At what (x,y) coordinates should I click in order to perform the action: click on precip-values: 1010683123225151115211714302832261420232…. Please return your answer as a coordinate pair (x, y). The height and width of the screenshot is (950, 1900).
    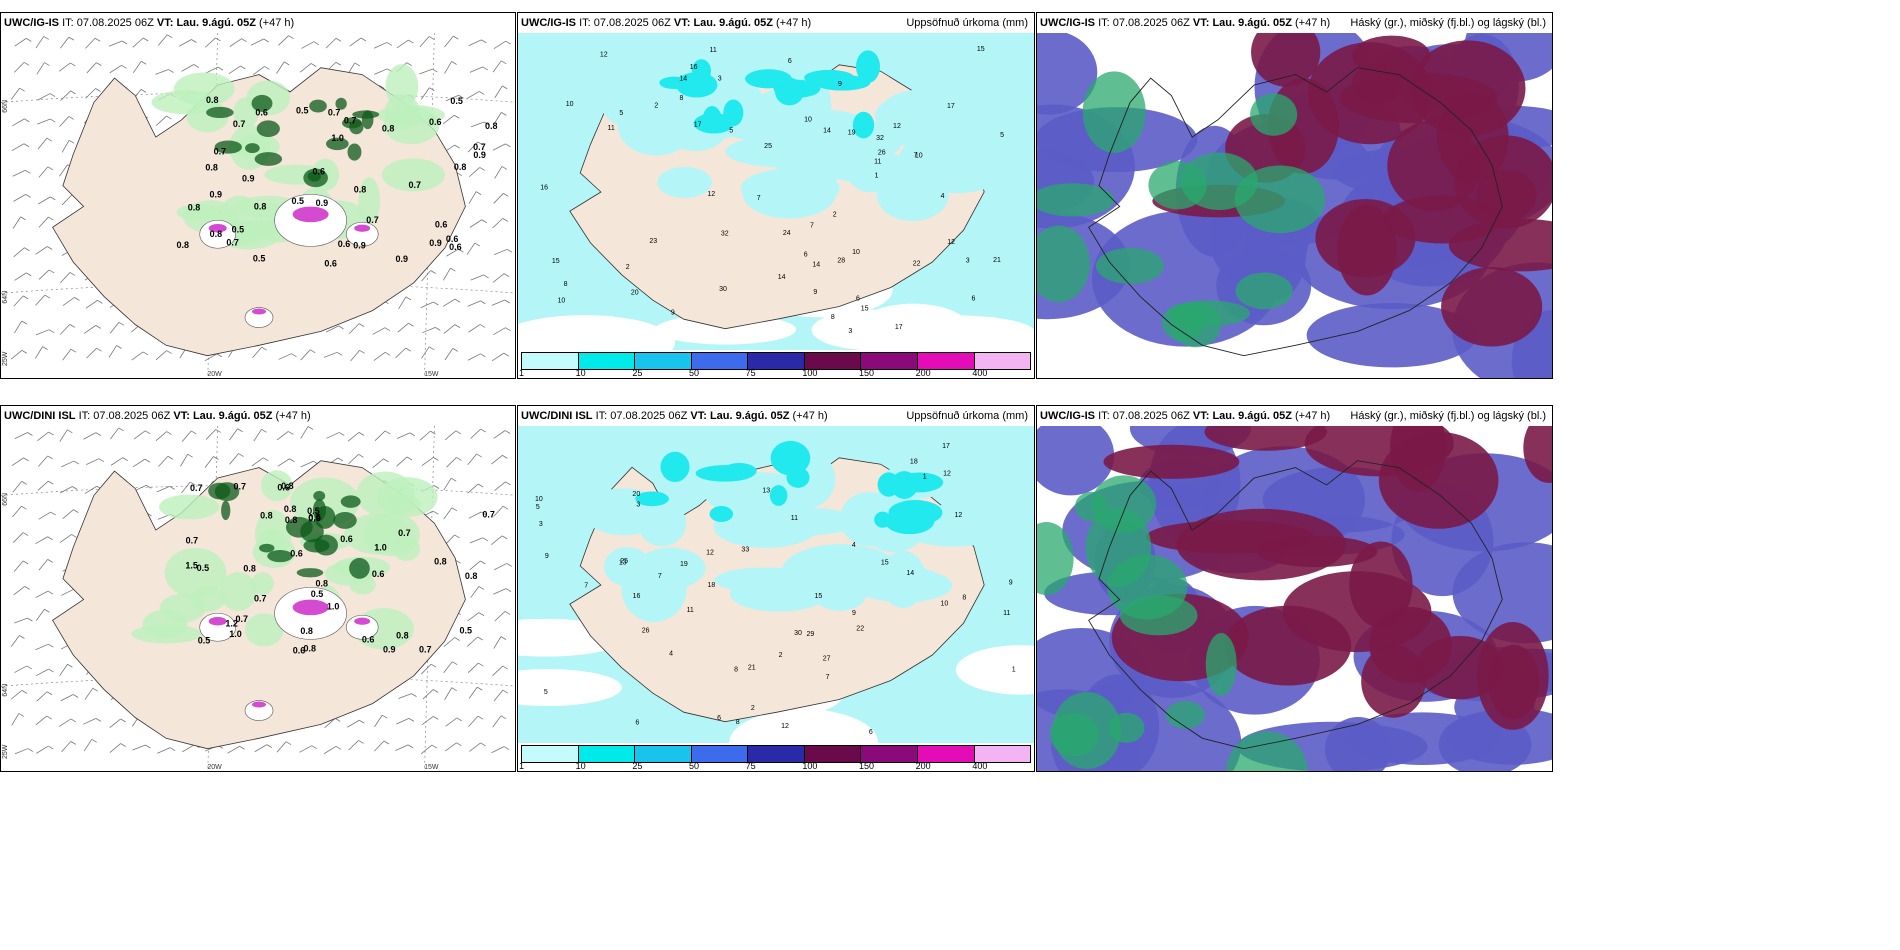
    Looking at the image, I should click on (772, 190).